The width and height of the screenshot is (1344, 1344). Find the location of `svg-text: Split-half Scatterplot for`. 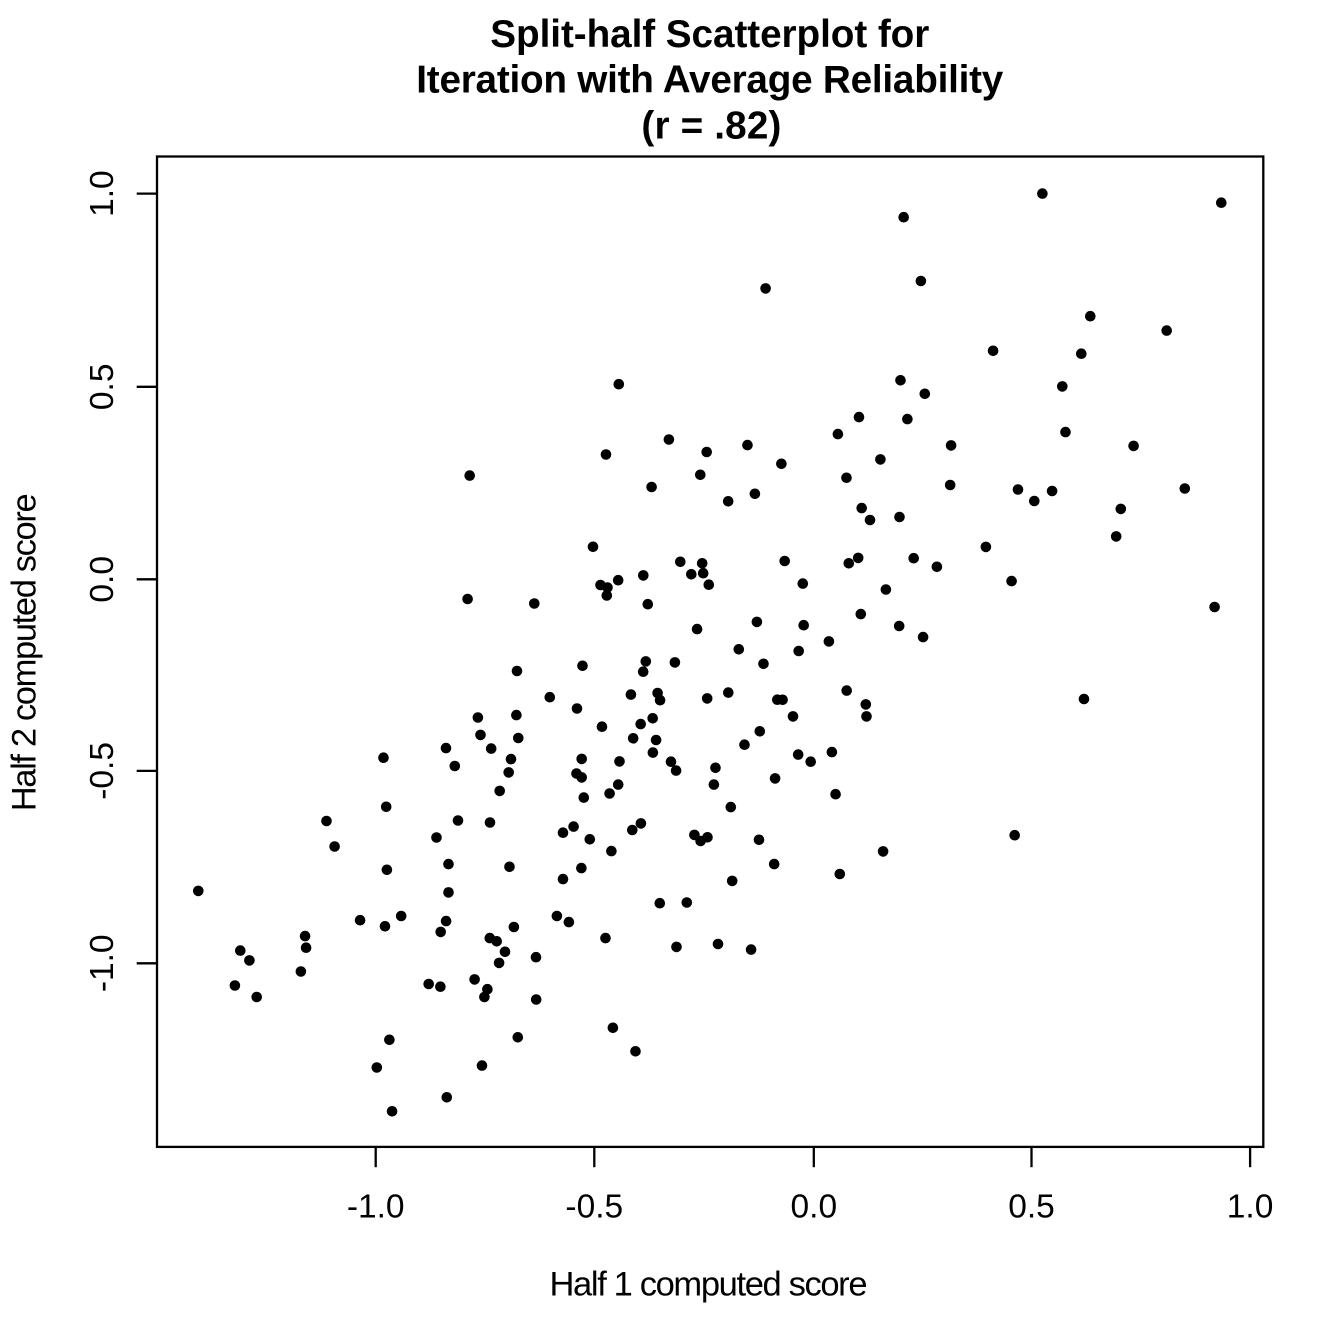

svg-text: Split-half Scatterplot for is located at coordinates (709, 34).